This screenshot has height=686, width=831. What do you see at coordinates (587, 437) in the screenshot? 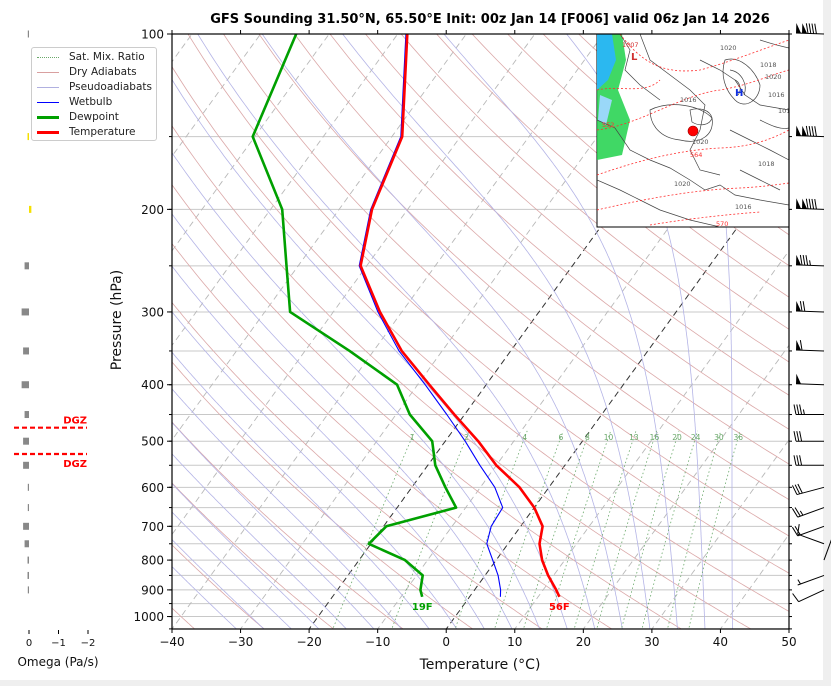
I see `mixing-ratio-label: 8` at bounding box center [587, 437].